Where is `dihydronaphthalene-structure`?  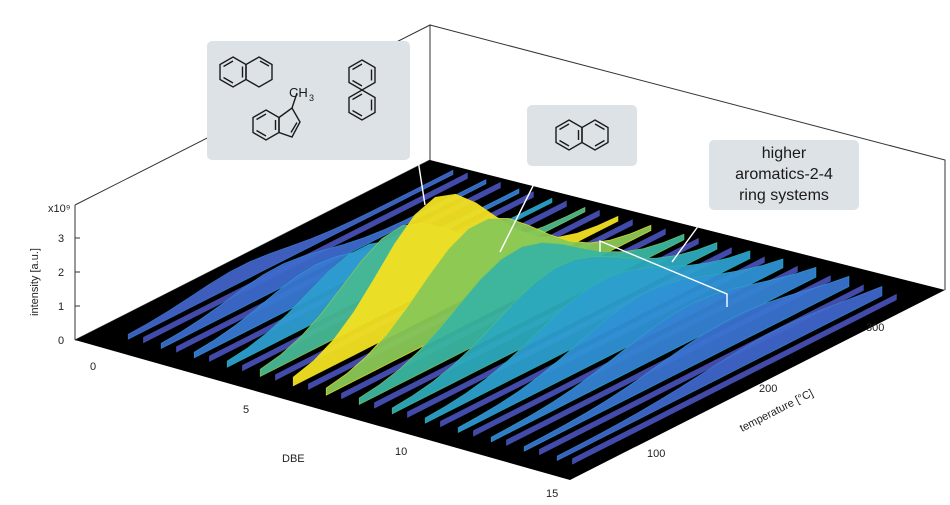 dihydronaphthalene-structure is located at coordinates (246, 72).